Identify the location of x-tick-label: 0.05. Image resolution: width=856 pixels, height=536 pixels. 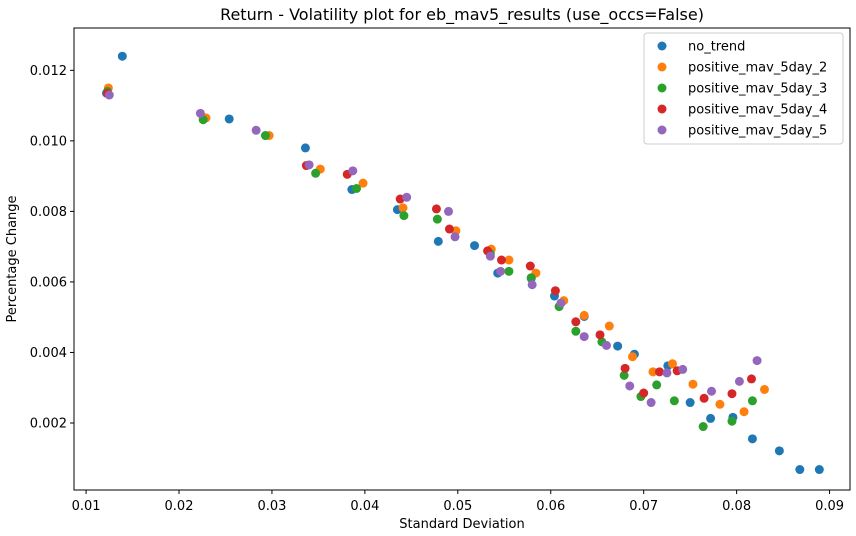
(457, 506).